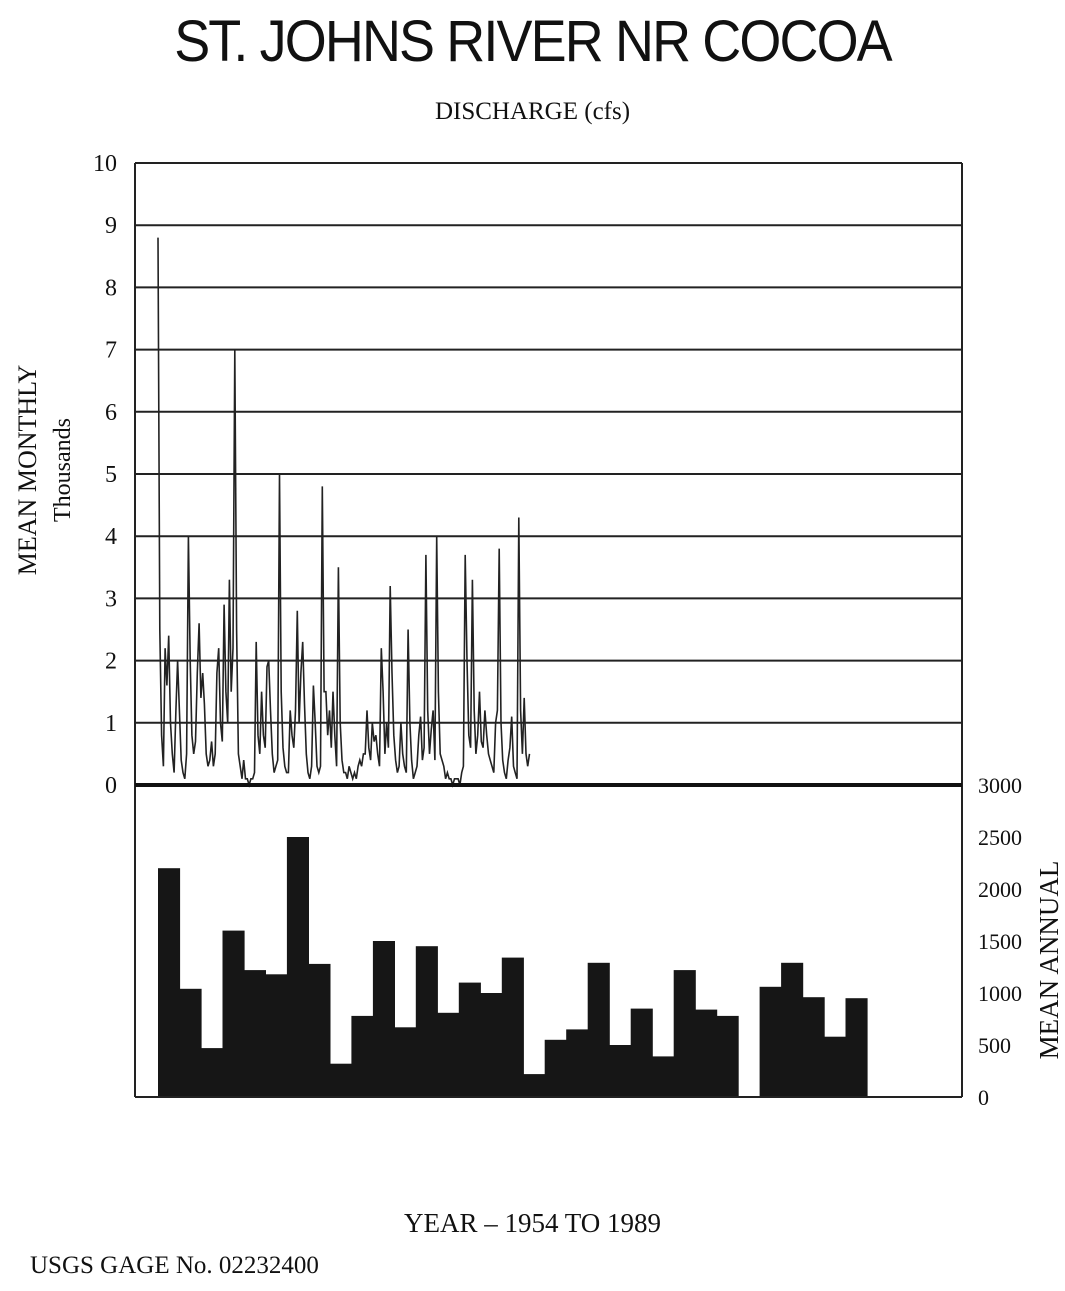 The image size is (1065, 1291). Describe the element at coordinates (111, 662) in the screenshot. I see `y-tick-label: 2` at that location.